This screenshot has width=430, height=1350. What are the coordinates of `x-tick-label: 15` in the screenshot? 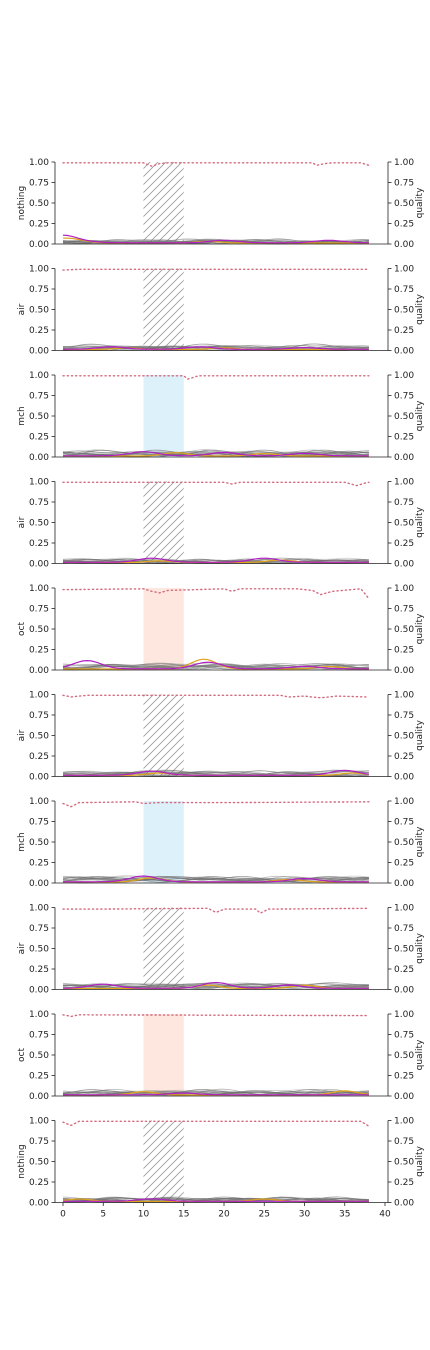 It's located at (183, 1215).